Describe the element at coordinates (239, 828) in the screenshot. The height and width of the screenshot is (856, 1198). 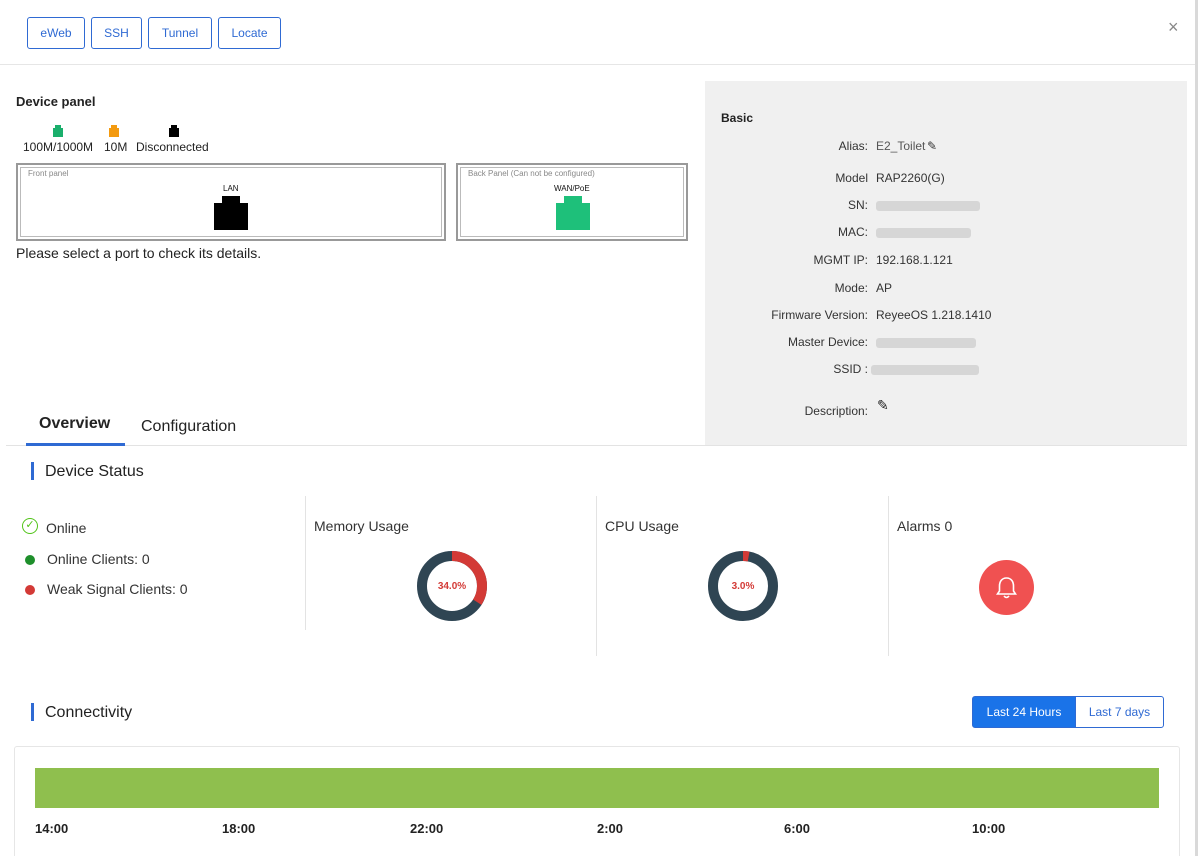
I see `time-tick: 18:00` at that location.